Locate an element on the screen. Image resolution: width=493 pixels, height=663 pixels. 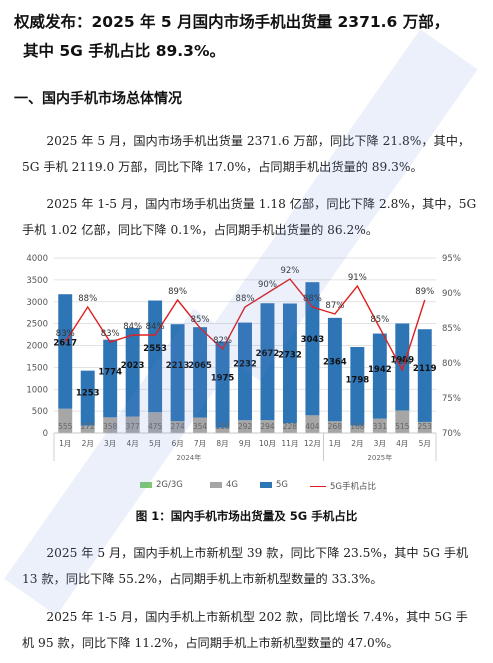
y-tick-label: 1500 is located at coordinates (37, 368).